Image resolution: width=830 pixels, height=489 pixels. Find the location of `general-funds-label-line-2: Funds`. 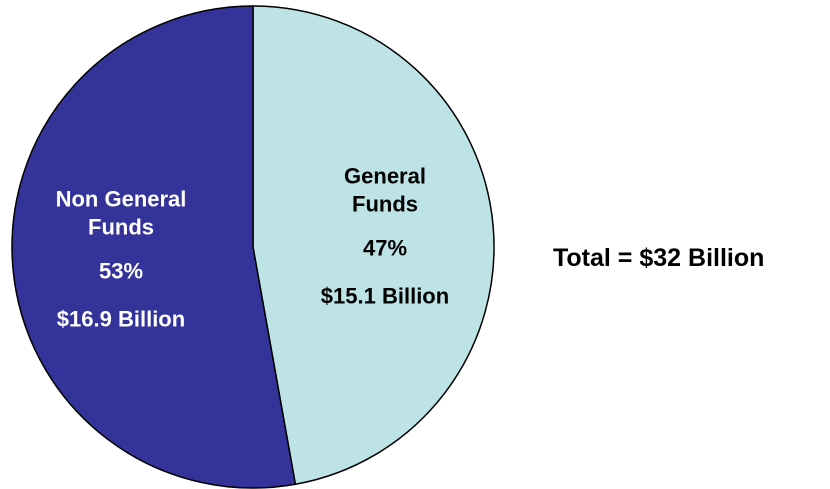

general-funds-label-line-2: Funds is located at coordinates (385, 203).